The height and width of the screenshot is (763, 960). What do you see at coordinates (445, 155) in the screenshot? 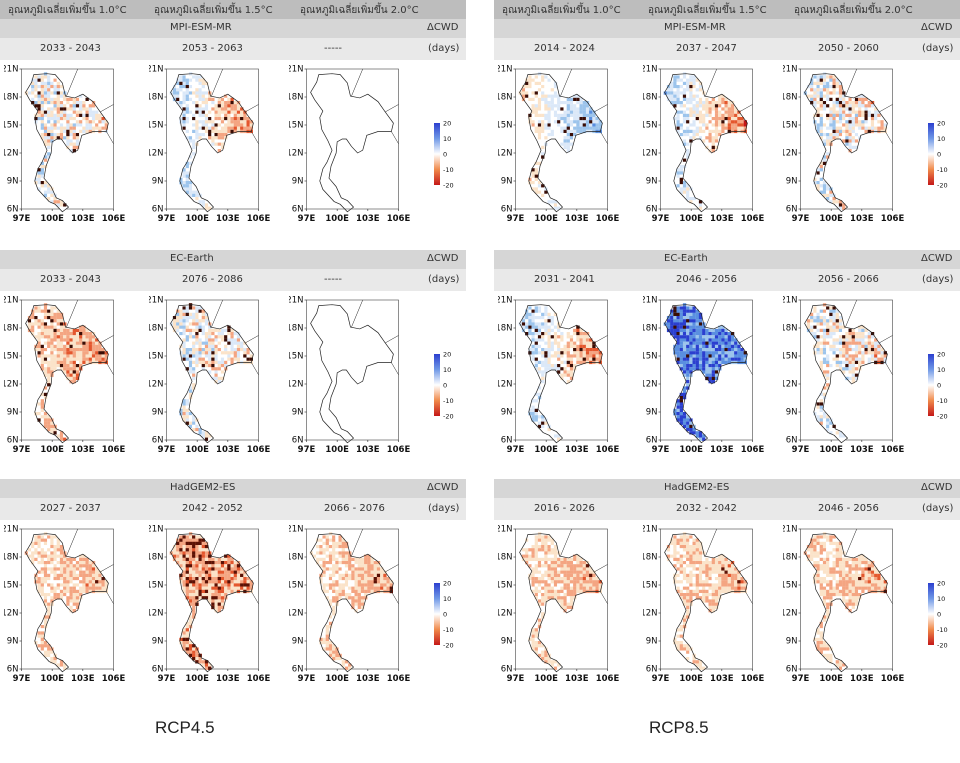
I see `colorbar-tick-label: 0` at bounding box center [445, 155].